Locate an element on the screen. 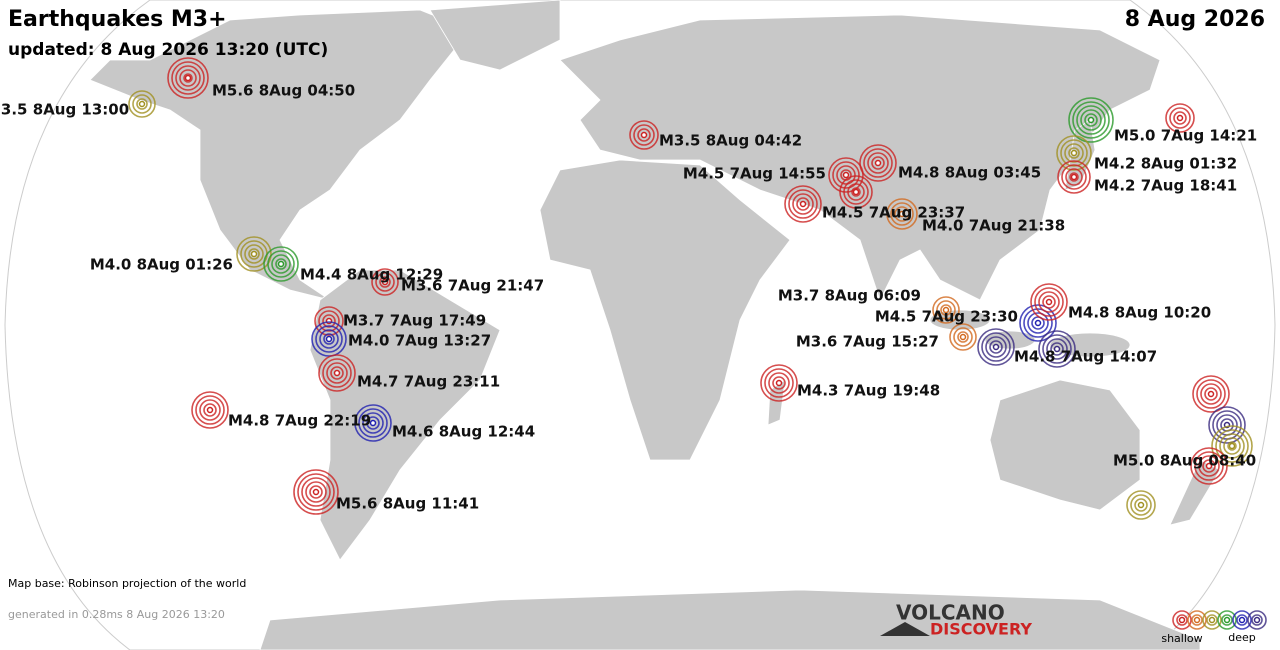 Image resolution: width=1280 pixels, height=650 pixels. quake-label: M4.5 7Aug 23:37 is located at coordinates (893, 213).